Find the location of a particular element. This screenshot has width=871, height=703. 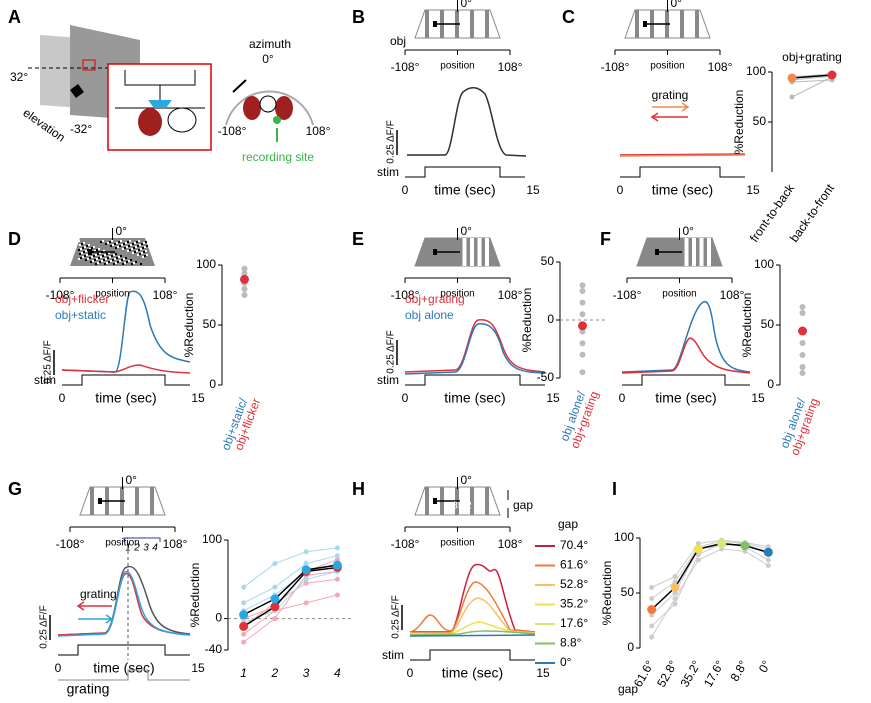

object is located at coordinates (435, 501).